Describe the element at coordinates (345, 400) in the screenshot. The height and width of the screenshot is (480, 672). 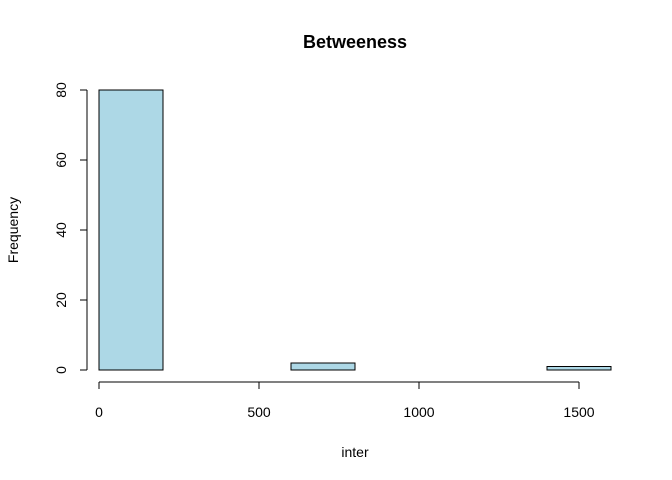
I see `x-axis: 0 500 1000 1500` at that location.